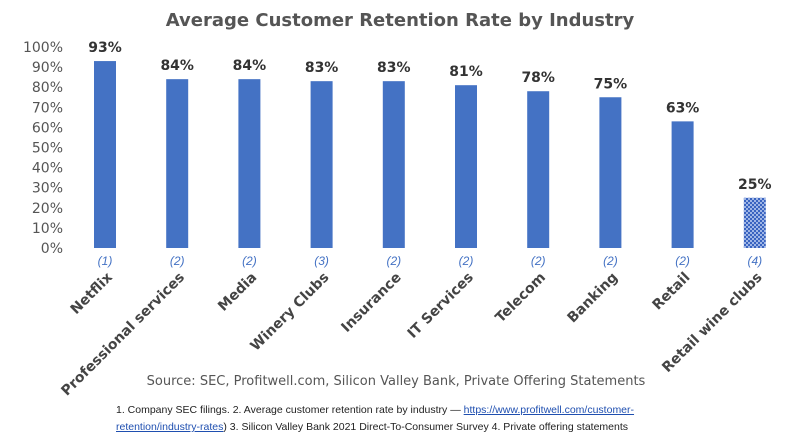  What do you see at coordinates (682, 184) in the screenshot?
I see `bar-retail` at bounding box center [682, 184].